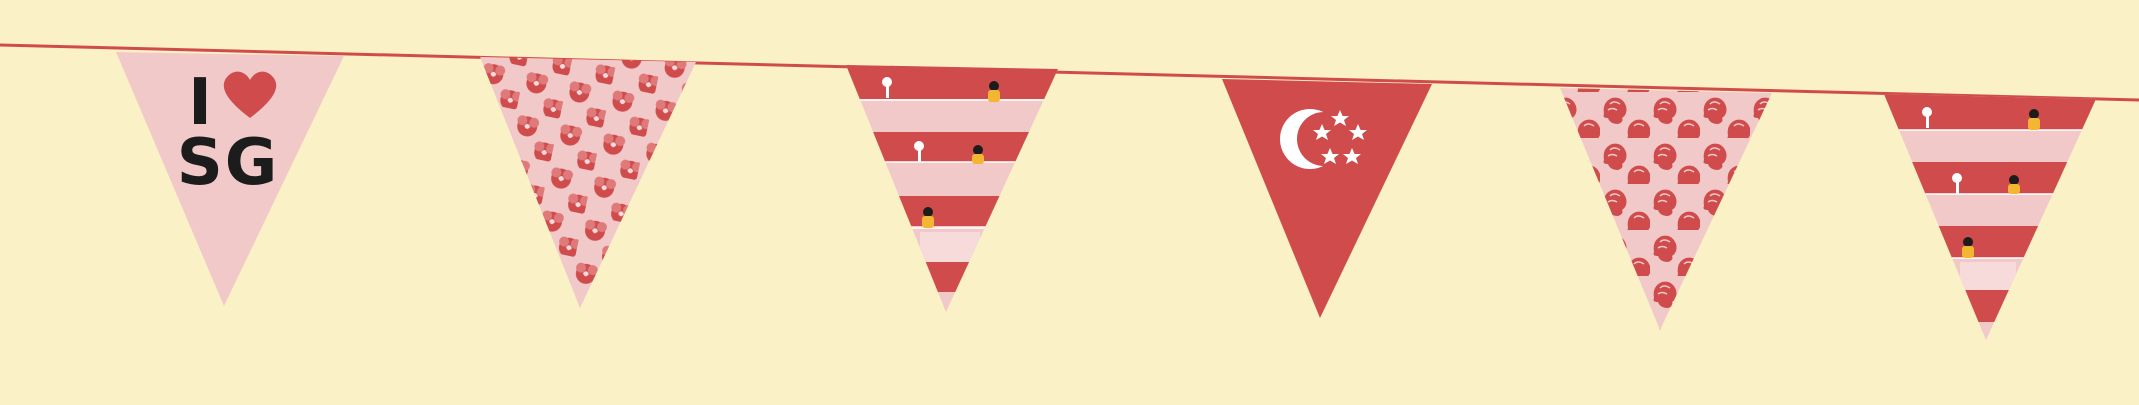 This screenshot has height=405, width=2139. I want to click on flag-orchid-pattern, so click(588, 182).